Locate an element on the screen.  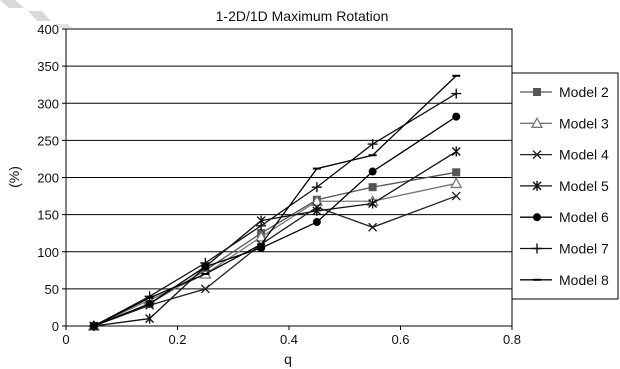
y-tick-label: 100 is located at coordinates (48, 252).